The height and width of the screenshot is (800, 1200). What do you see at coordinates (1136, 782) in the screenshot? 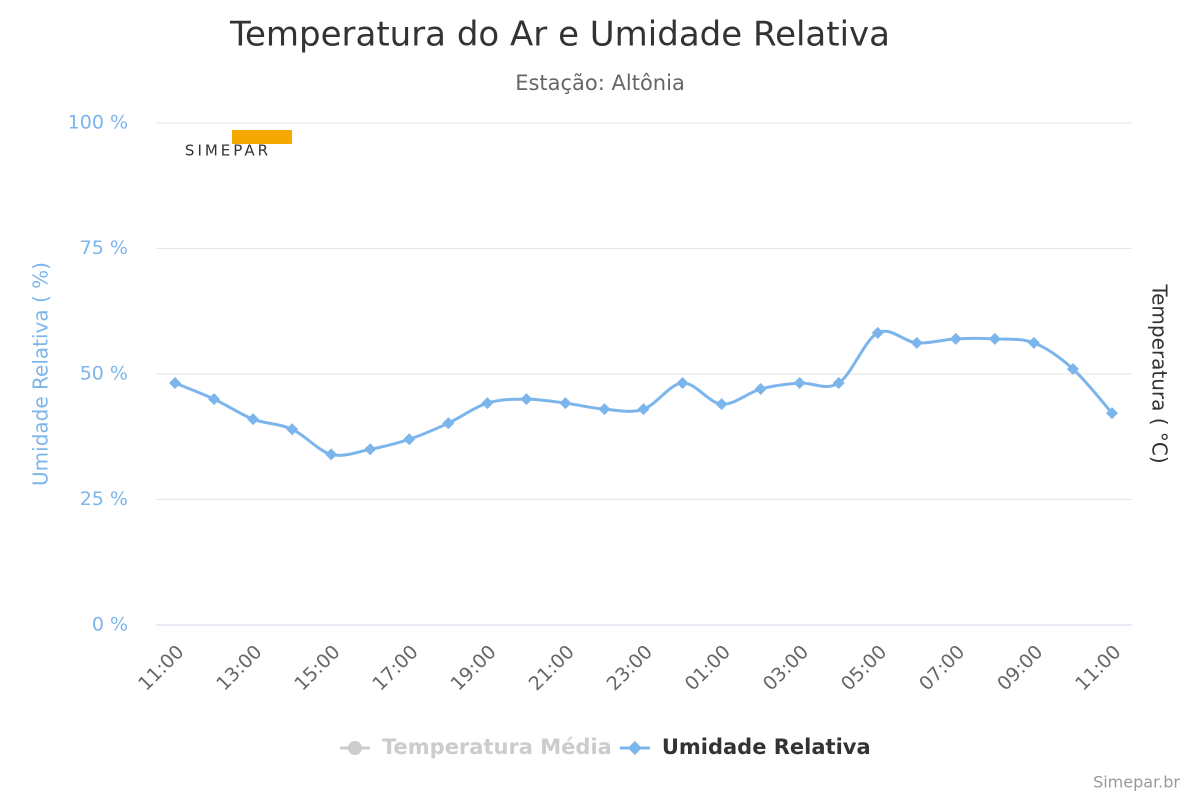
I see `credit: Simepar.br` at bounding box center [1136, 782].